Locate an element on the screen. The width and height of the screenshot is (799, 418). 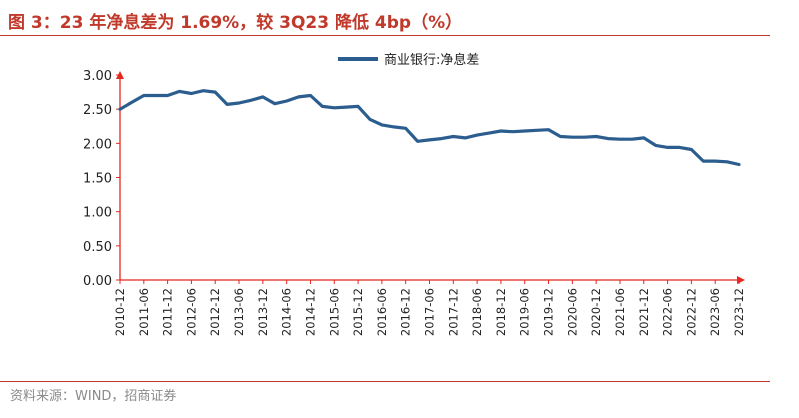
x-tick-label: 2019-06 is located at coordinates (525, 312).